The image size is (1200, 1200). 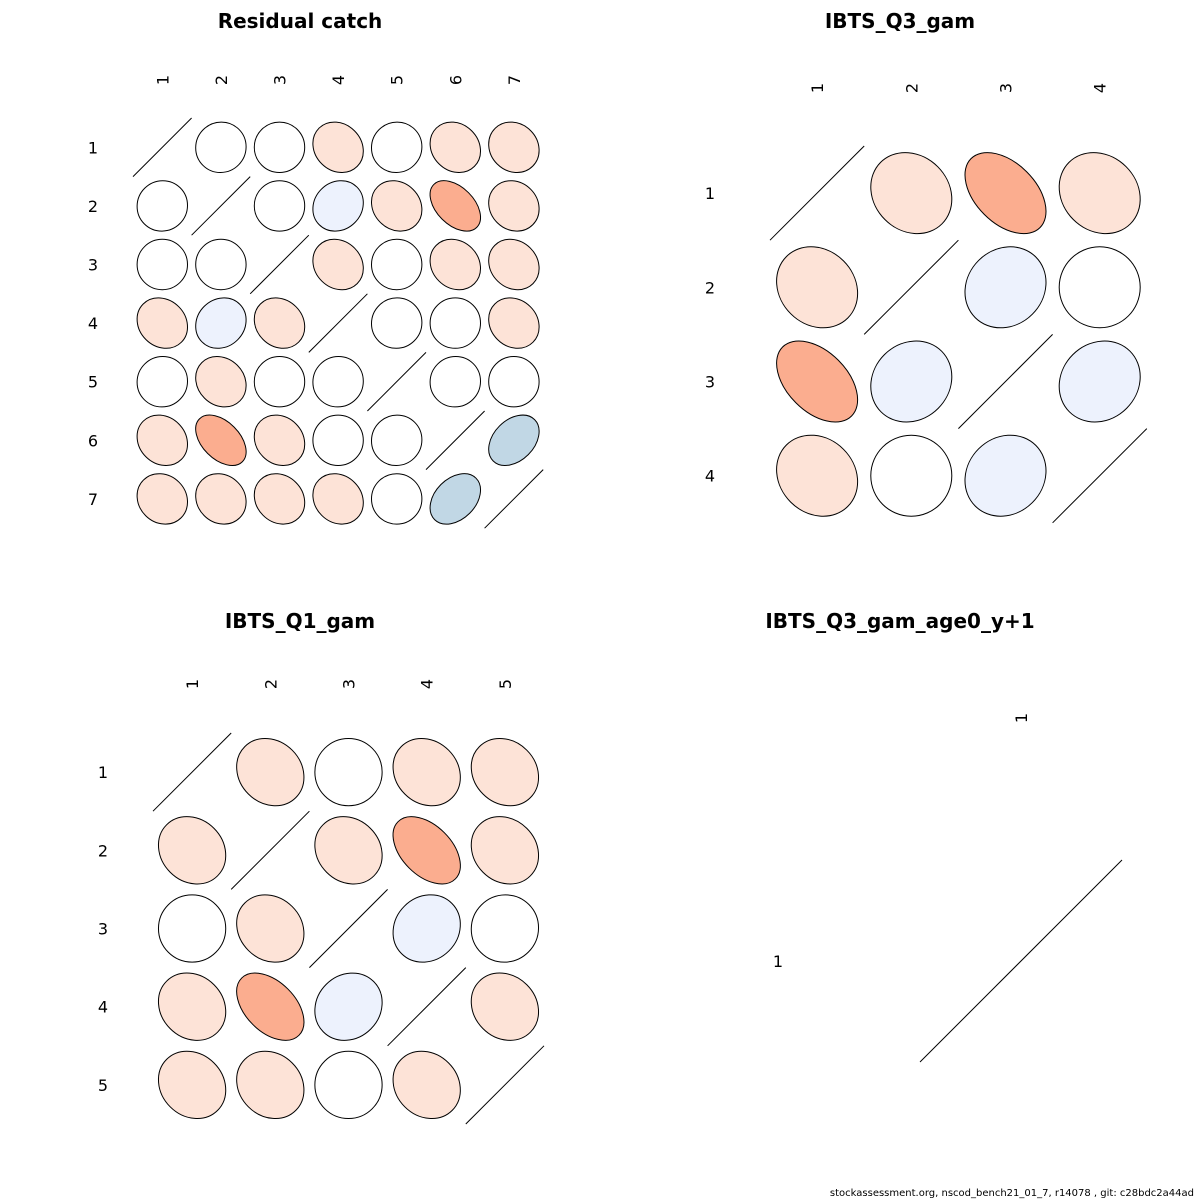 What do you see at coordinates (93, 499) in the screenshot?
I see `row-label: 7` at bounding box center [93, 499].